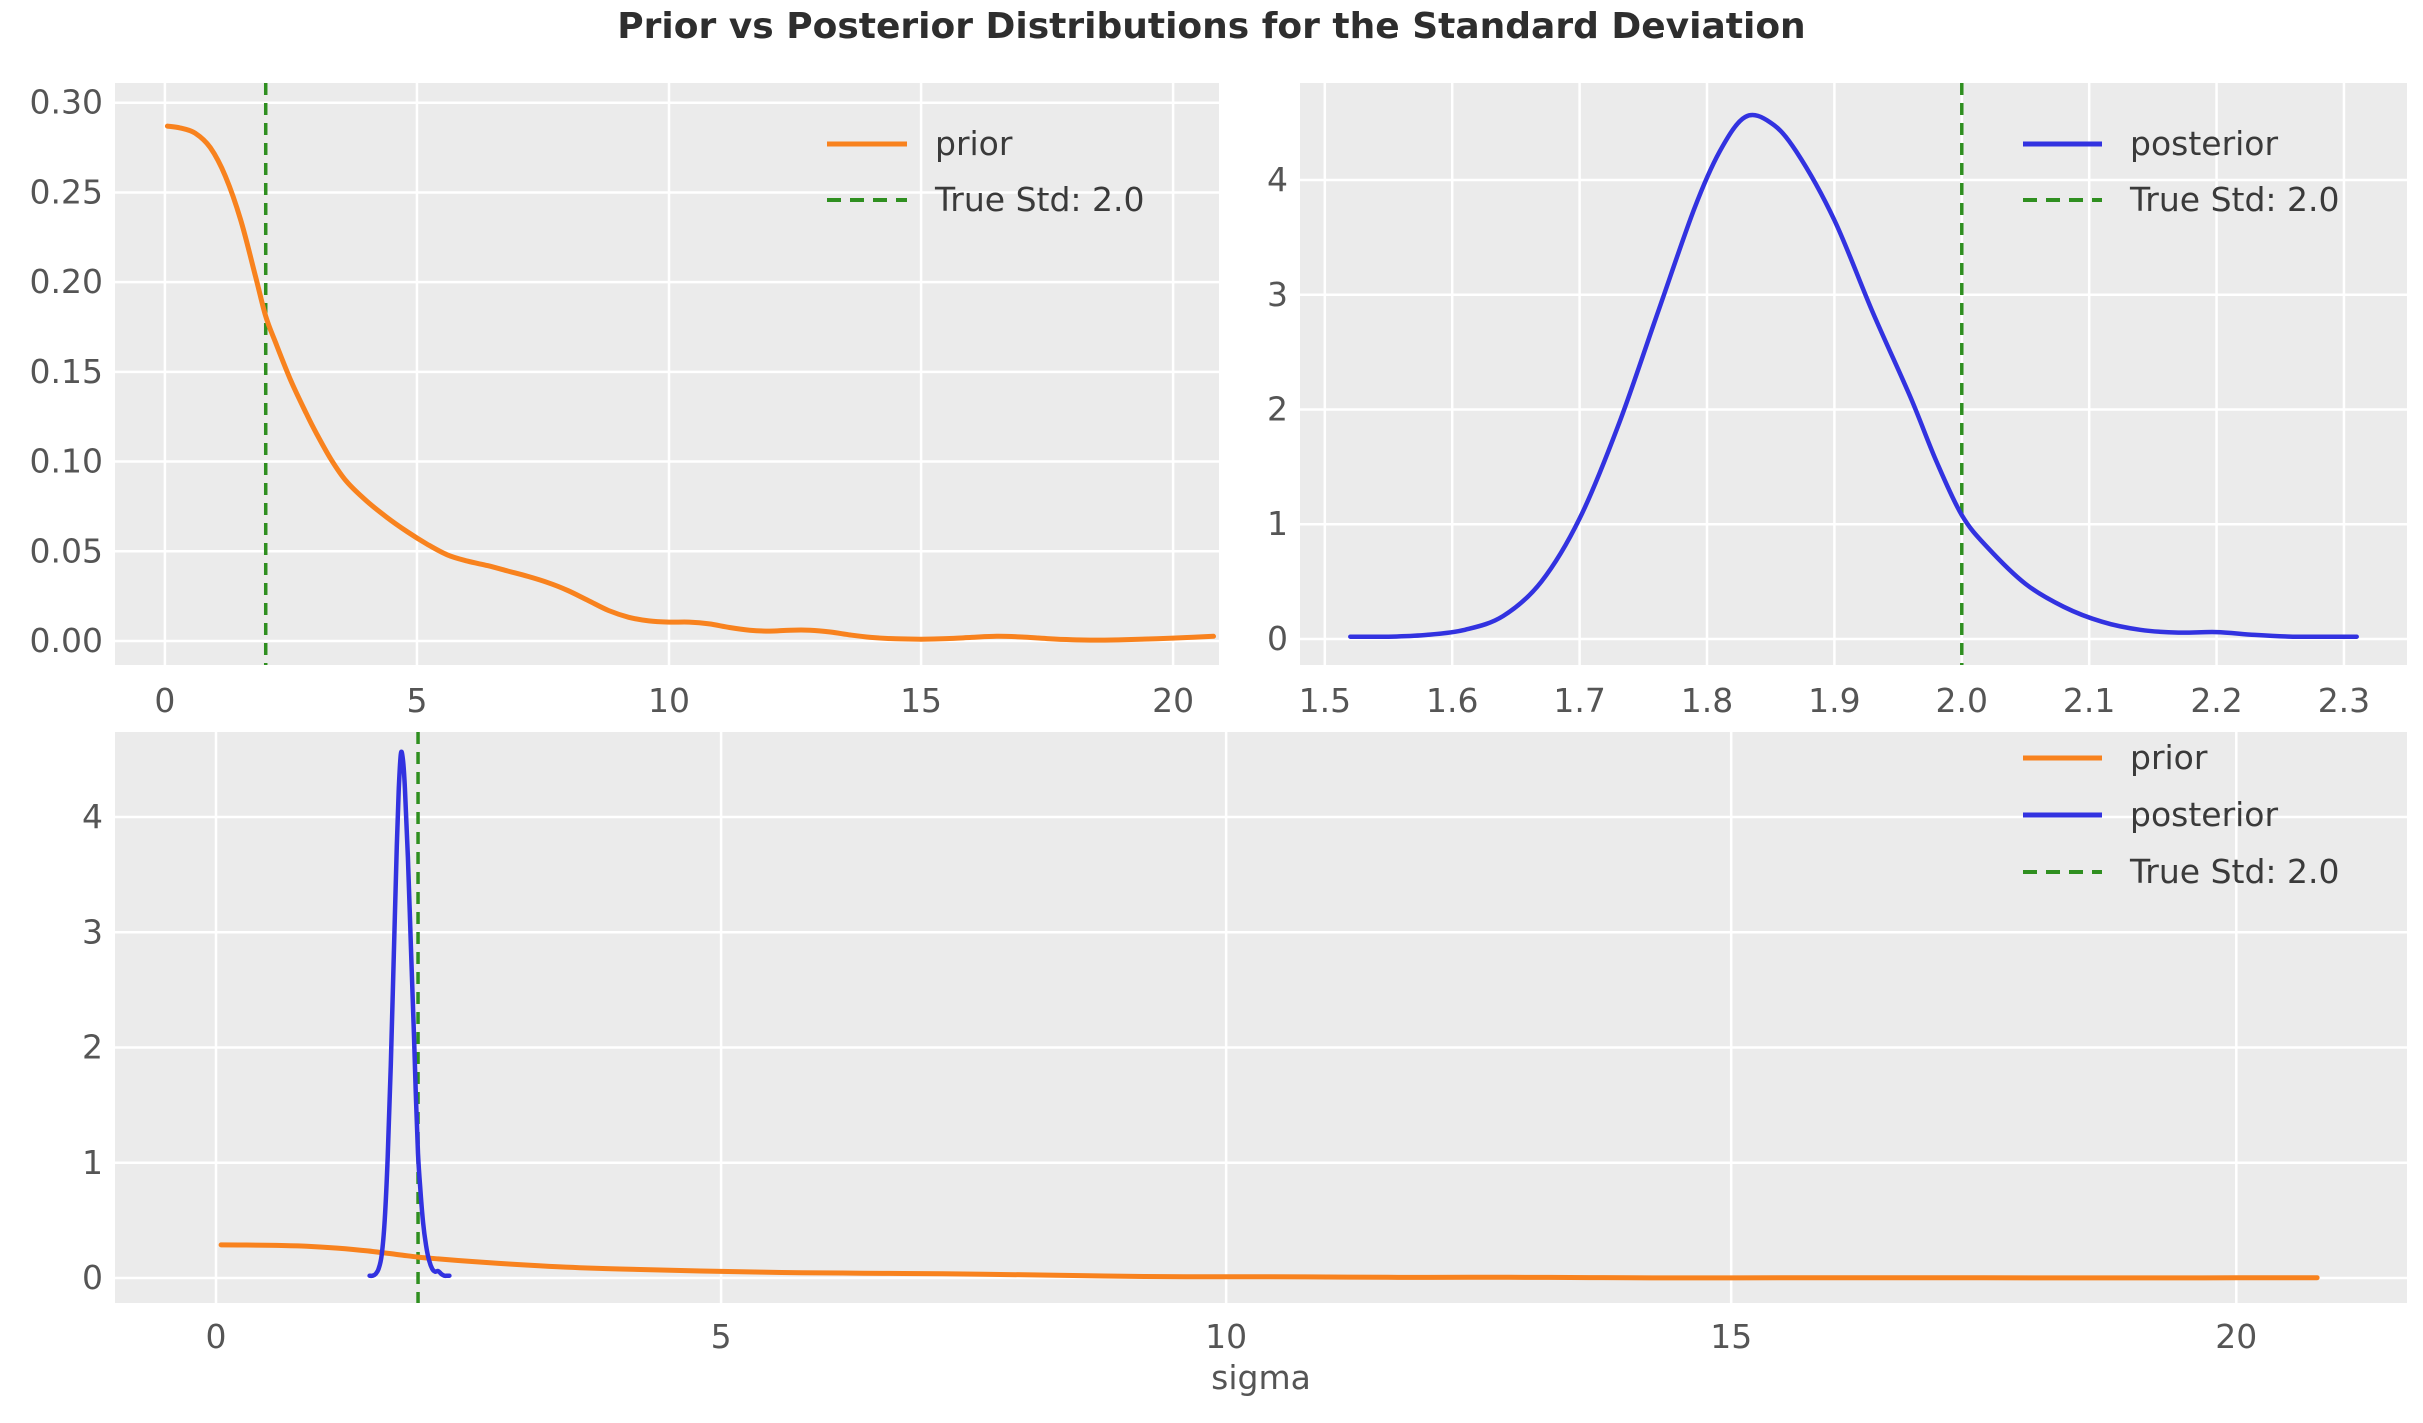 The width and height of the screenshot is (2423, 1423). I want to click on x-tick-label: 2.1, so click(2089, 700).